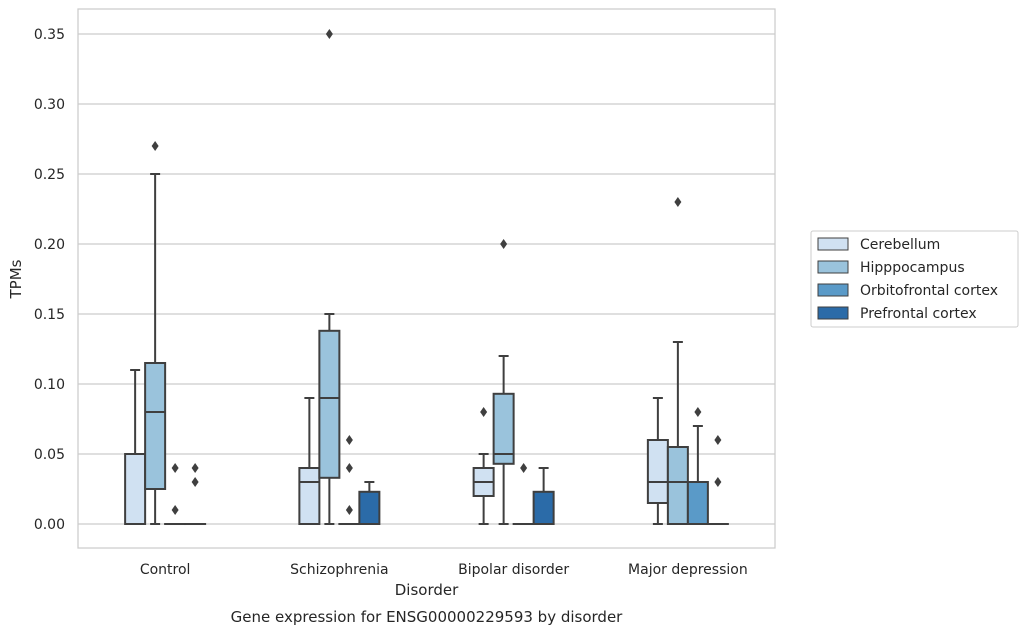 The width and height of the screenshot is (1028, 634). What do you see at coordinates (900, 245) in the screenshot?
I see `legend-label: Cerebellum` at bounding box center [900, 245].